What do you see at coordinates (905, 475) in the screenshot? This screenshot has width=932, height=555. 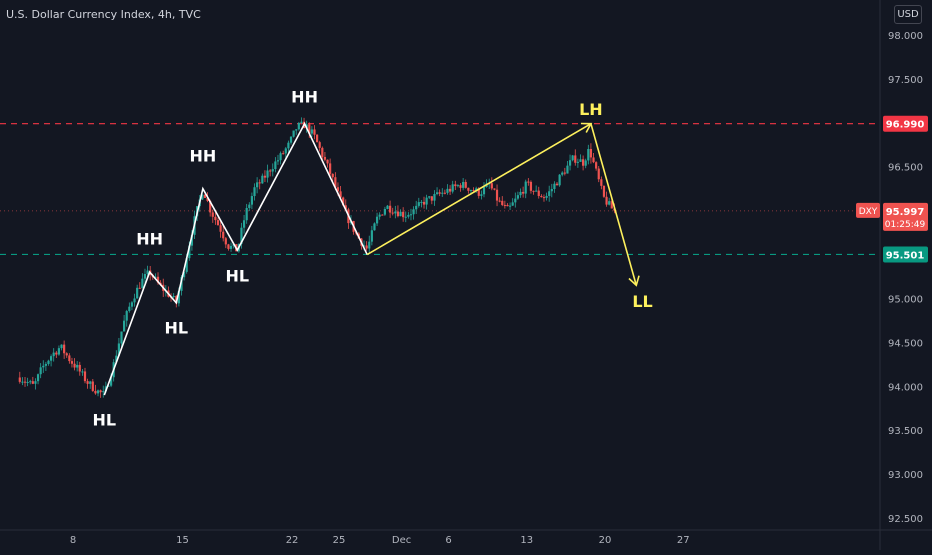 I see `y-tick-label: 93.000` at bounding box center [905, 475].